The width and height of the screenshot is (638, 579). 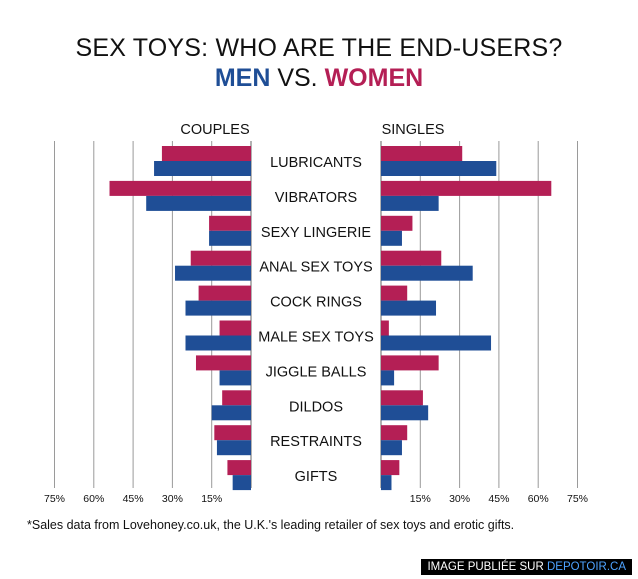 I want to click on vs-label: VS., so click(x=297, y=78).